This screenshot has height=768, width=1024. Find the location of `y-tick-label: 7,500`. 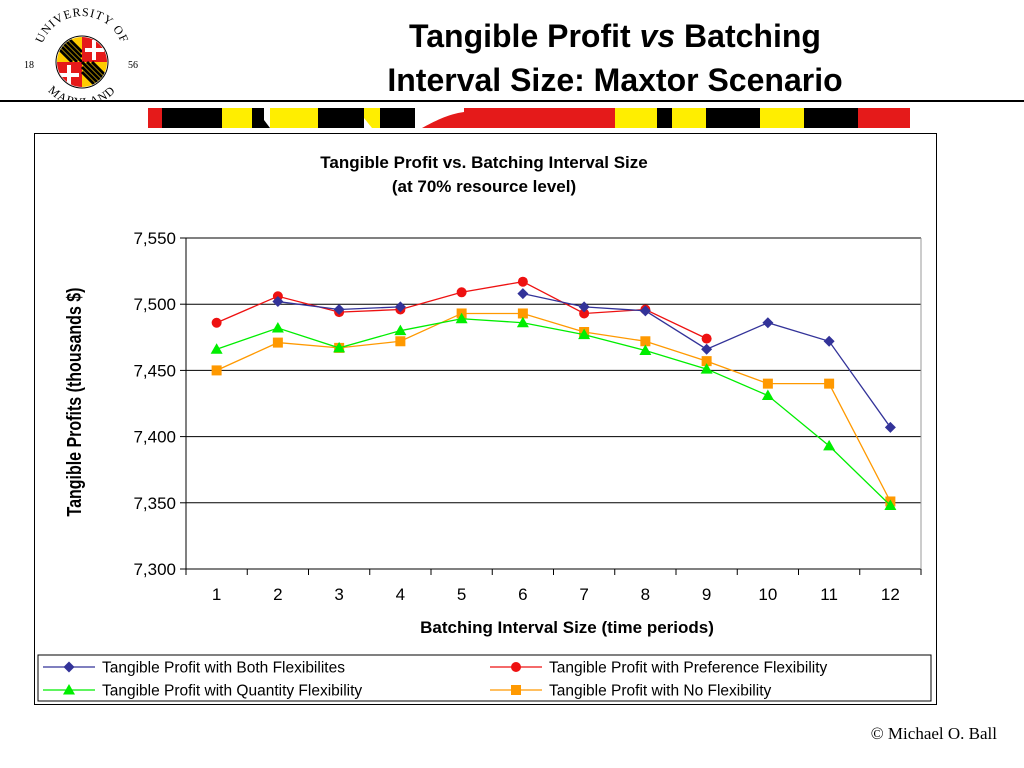

y-tick-label: 7,500 is located at coordinates (154, 304).